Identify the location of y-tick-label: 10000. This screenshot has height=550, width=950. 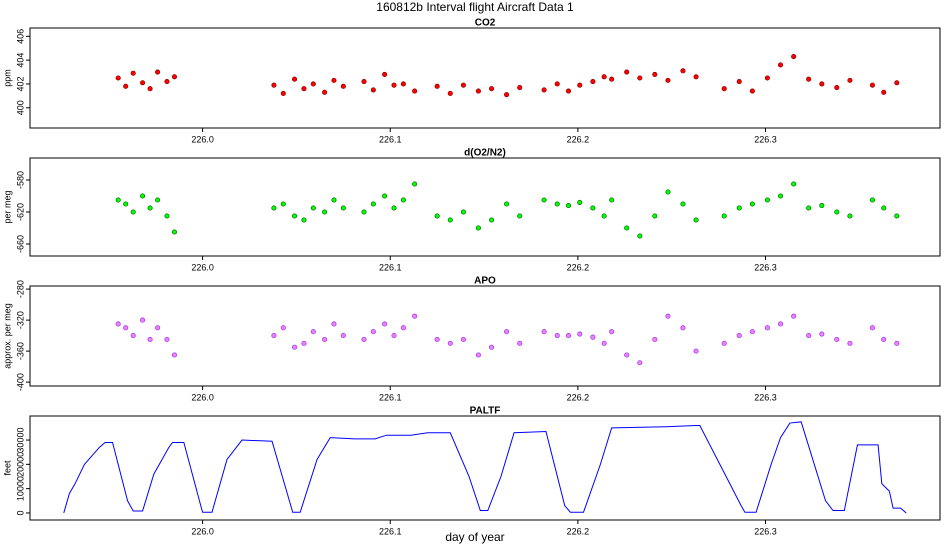
(20, 488).